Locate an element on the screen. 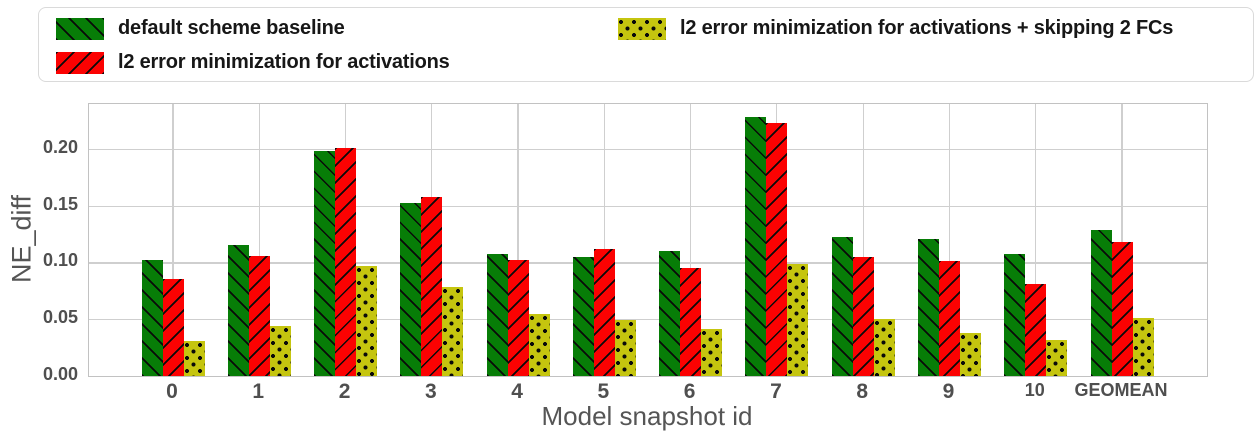 The width and height of the screenshot is (1259, 443). bar-series1-cat7 is located at coordinates (777, 249).